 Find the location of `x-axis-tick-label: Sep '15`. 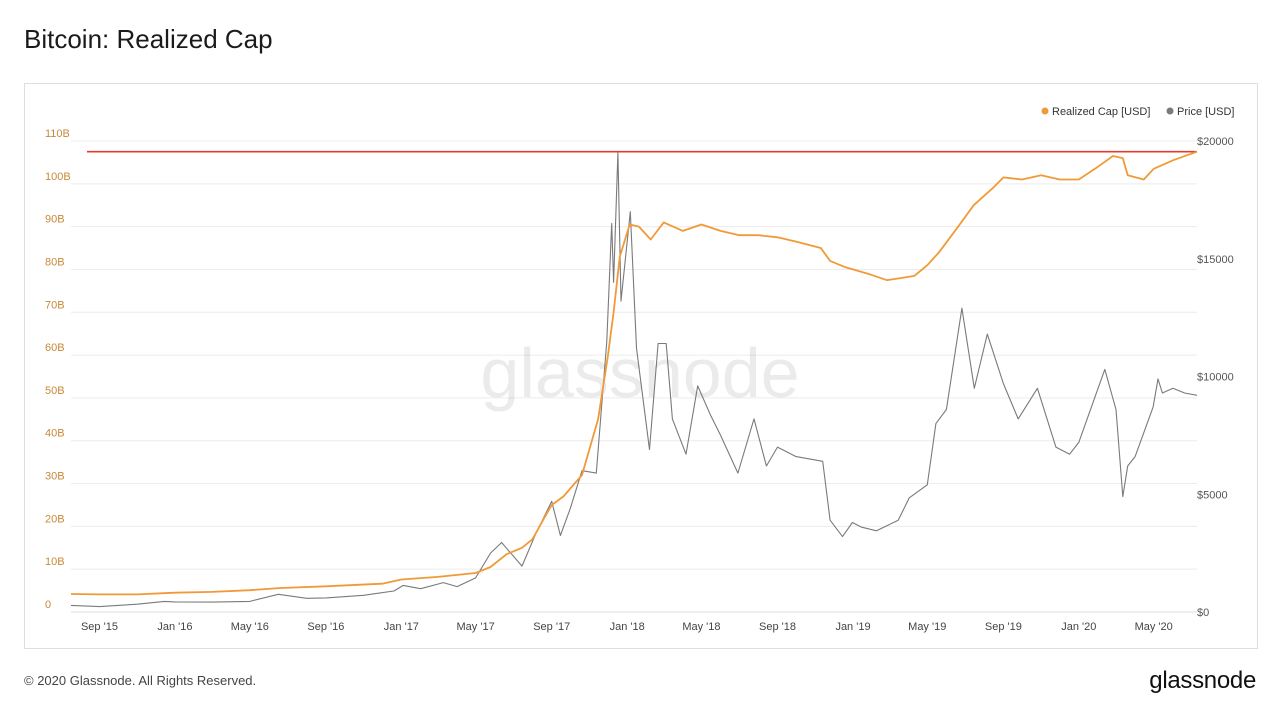

x-axis-tick-label: Sep '15 is located at coordinates (99, 627).